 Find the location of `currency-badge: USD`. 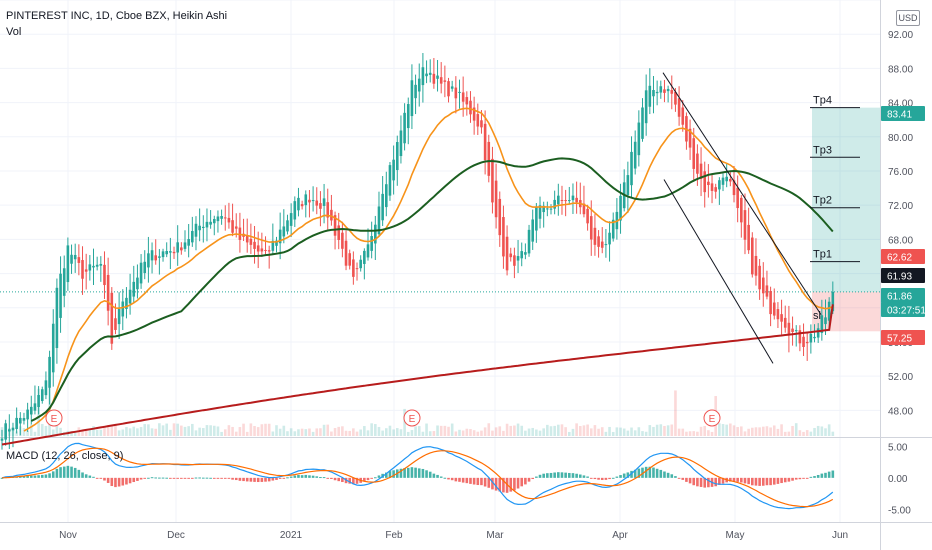

currency-badge: USD is located at coordinates (908, 18).